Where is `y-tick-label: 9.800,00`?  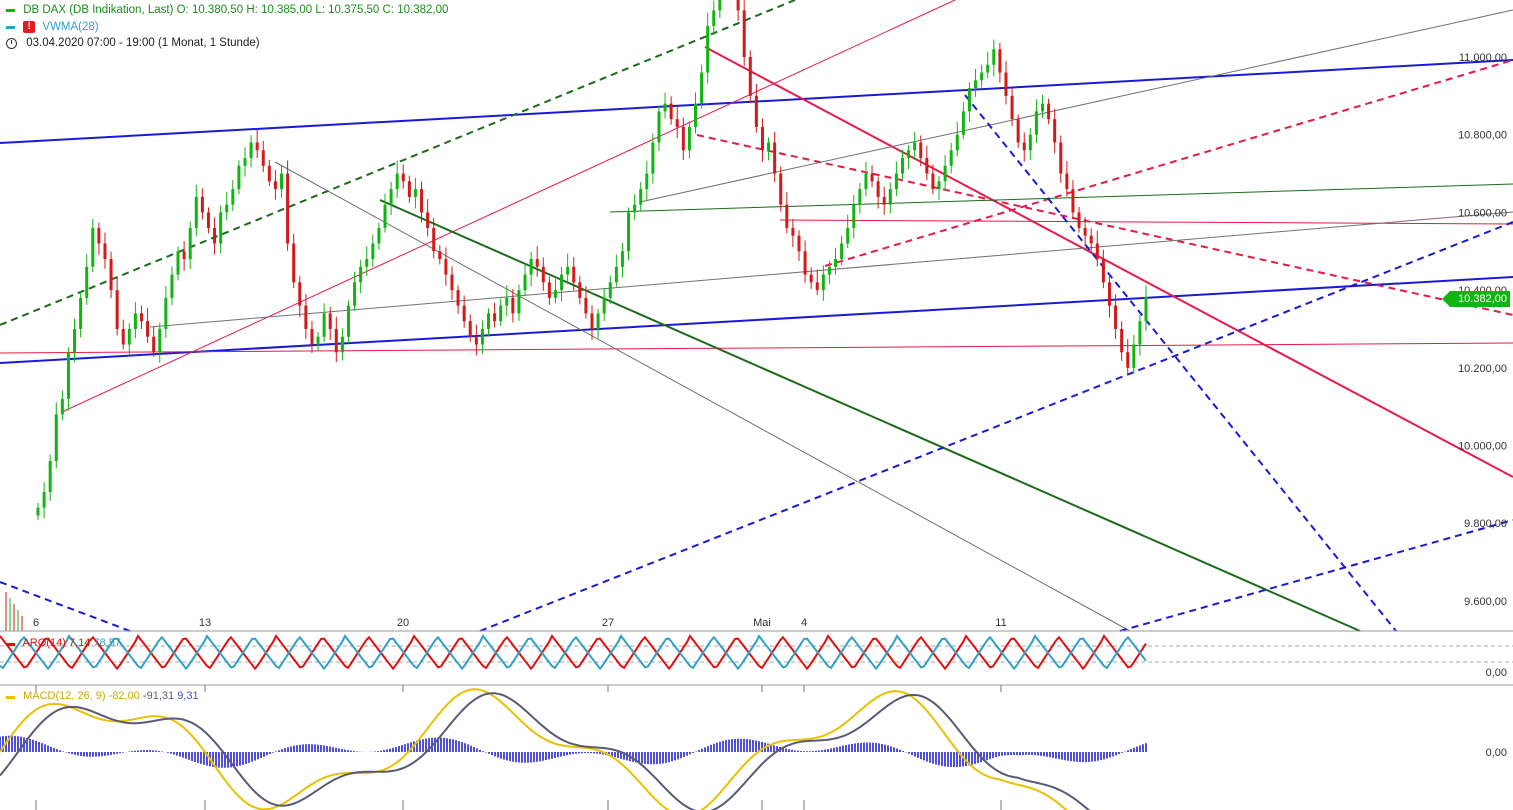
y-tick-label: 9.800,00 is located at coordinates (1485, 524).